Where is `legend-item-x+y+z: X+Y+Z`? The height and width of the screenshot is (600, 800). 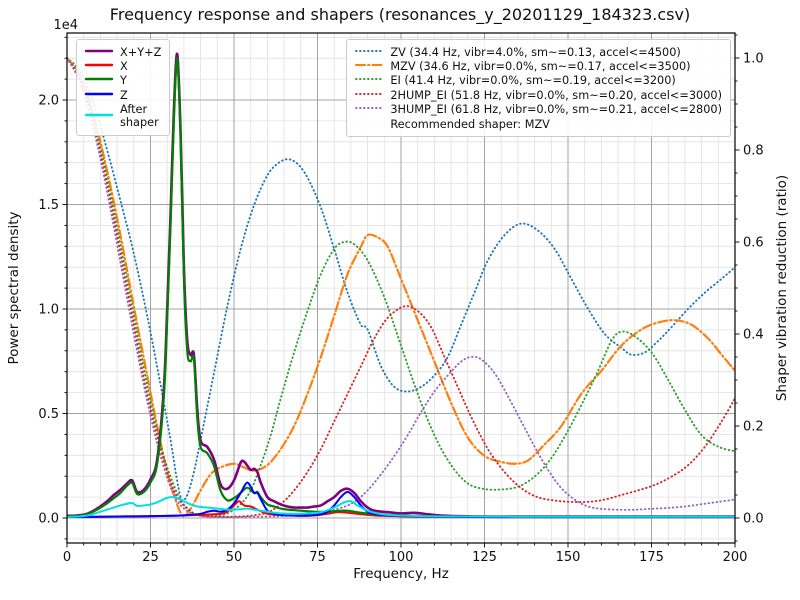 legend-item-x+y+z: X+Y+Z is located at coordinates (123, 52).